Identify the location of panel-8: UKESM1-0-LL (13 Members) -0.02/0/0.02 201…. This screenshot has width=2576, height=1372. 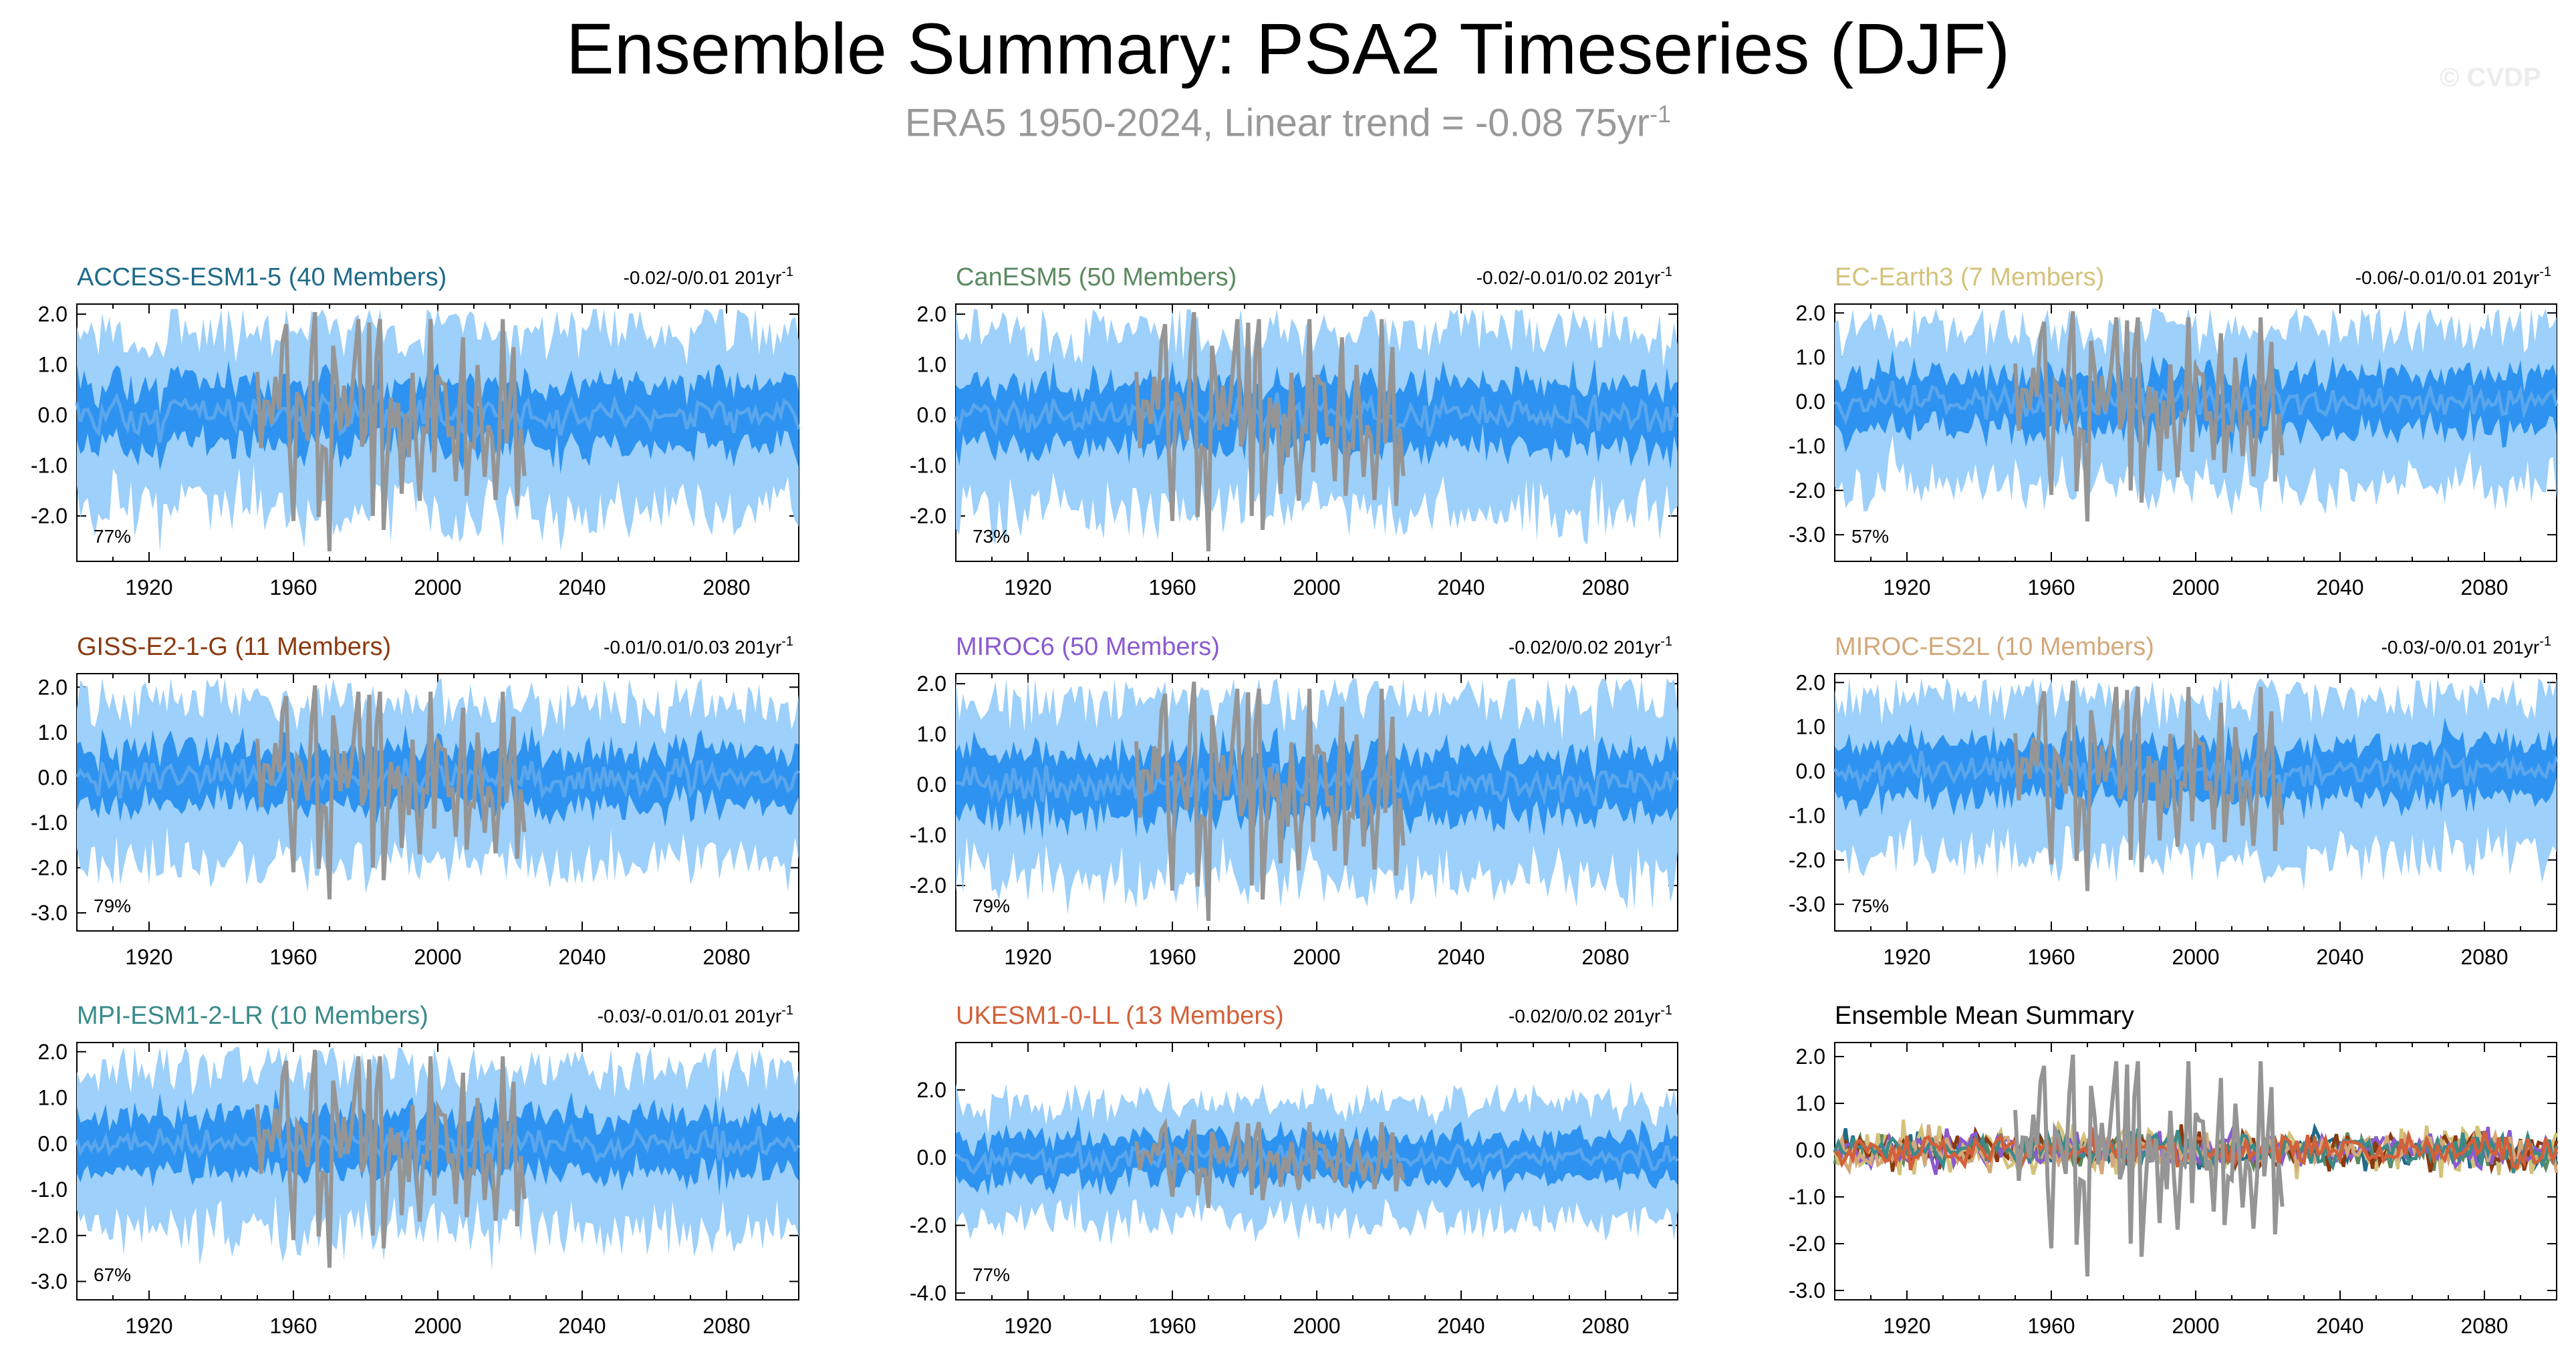
(1294, 1170).